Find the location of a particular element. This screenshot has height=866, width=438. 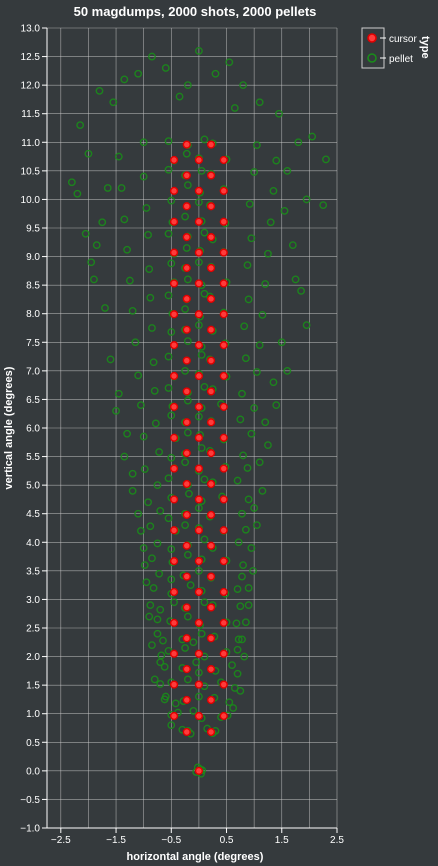

x-axis-title: horizontal angle (degrees) is located at coordinates (195, 857).